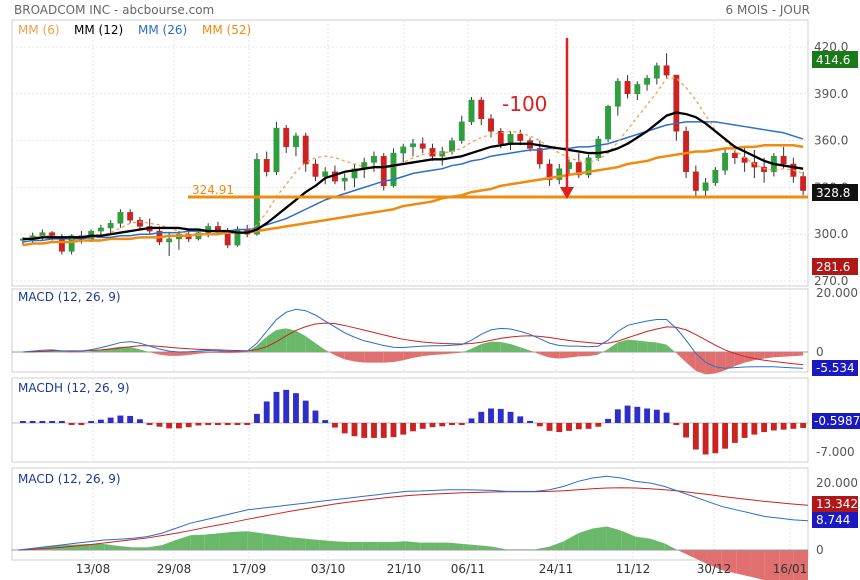 The image size is (860, 580). I want to click on macd-long-macd-badge-bg, so click(835, 520).